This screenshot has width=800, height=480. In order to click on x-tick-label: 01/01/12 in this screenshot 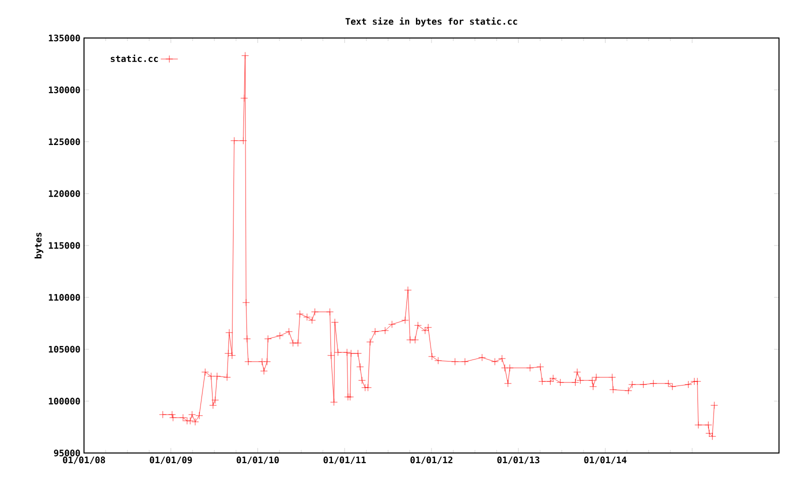, I will do `click(431, 460)`.